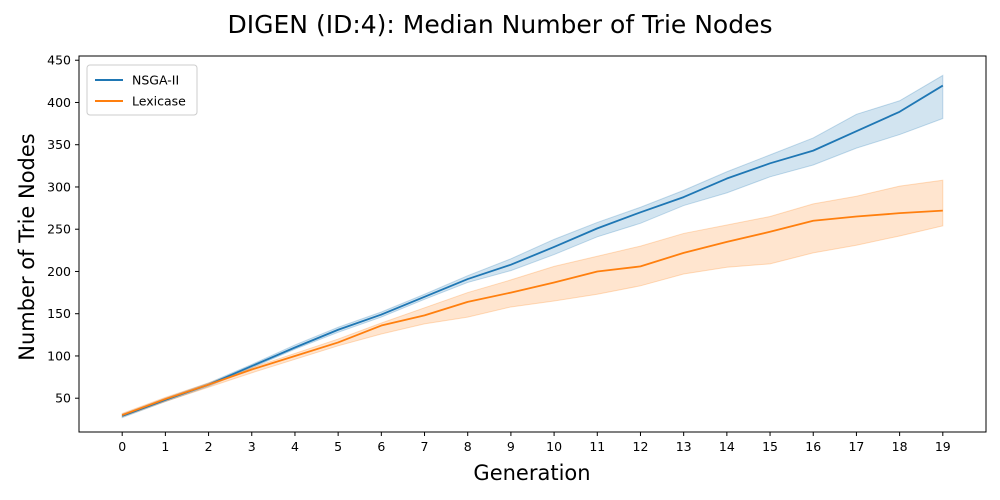 The image size is (1000, 500). I want to click on x-tick-label: 19, so click(943, 446).